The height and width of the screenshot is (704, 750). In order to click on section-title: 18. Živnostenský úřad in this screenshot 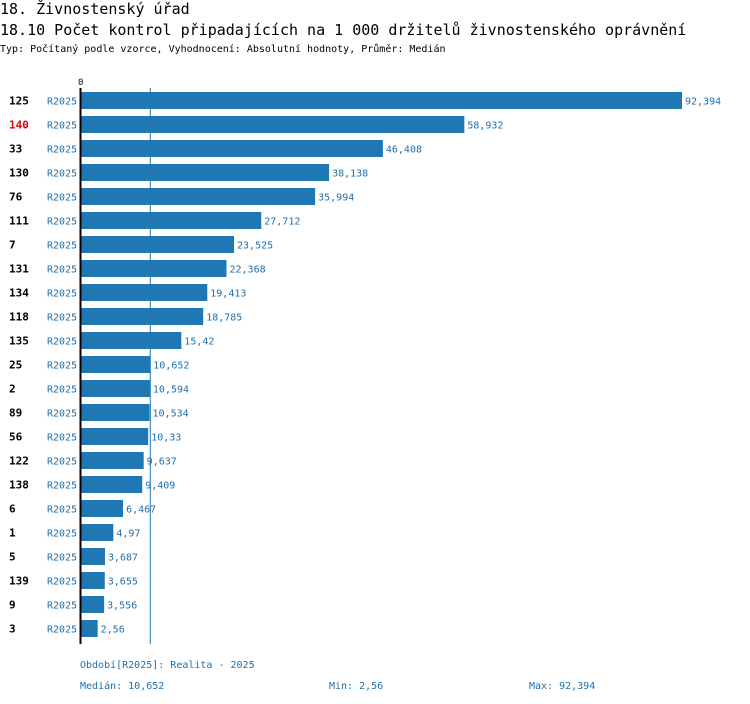, I will do `click(95, 9)`.